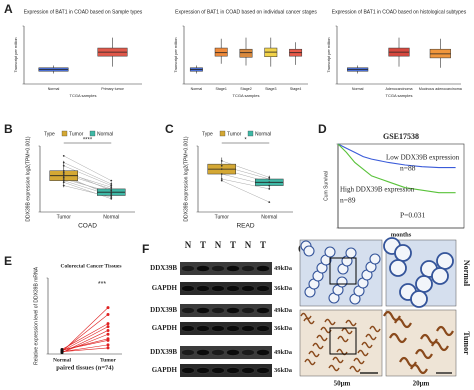 The width and height of the screenshot is (474, 390). Describe the element at coordinates (408, 168) in the screenshot. I see `annotation: n=88` at that location.